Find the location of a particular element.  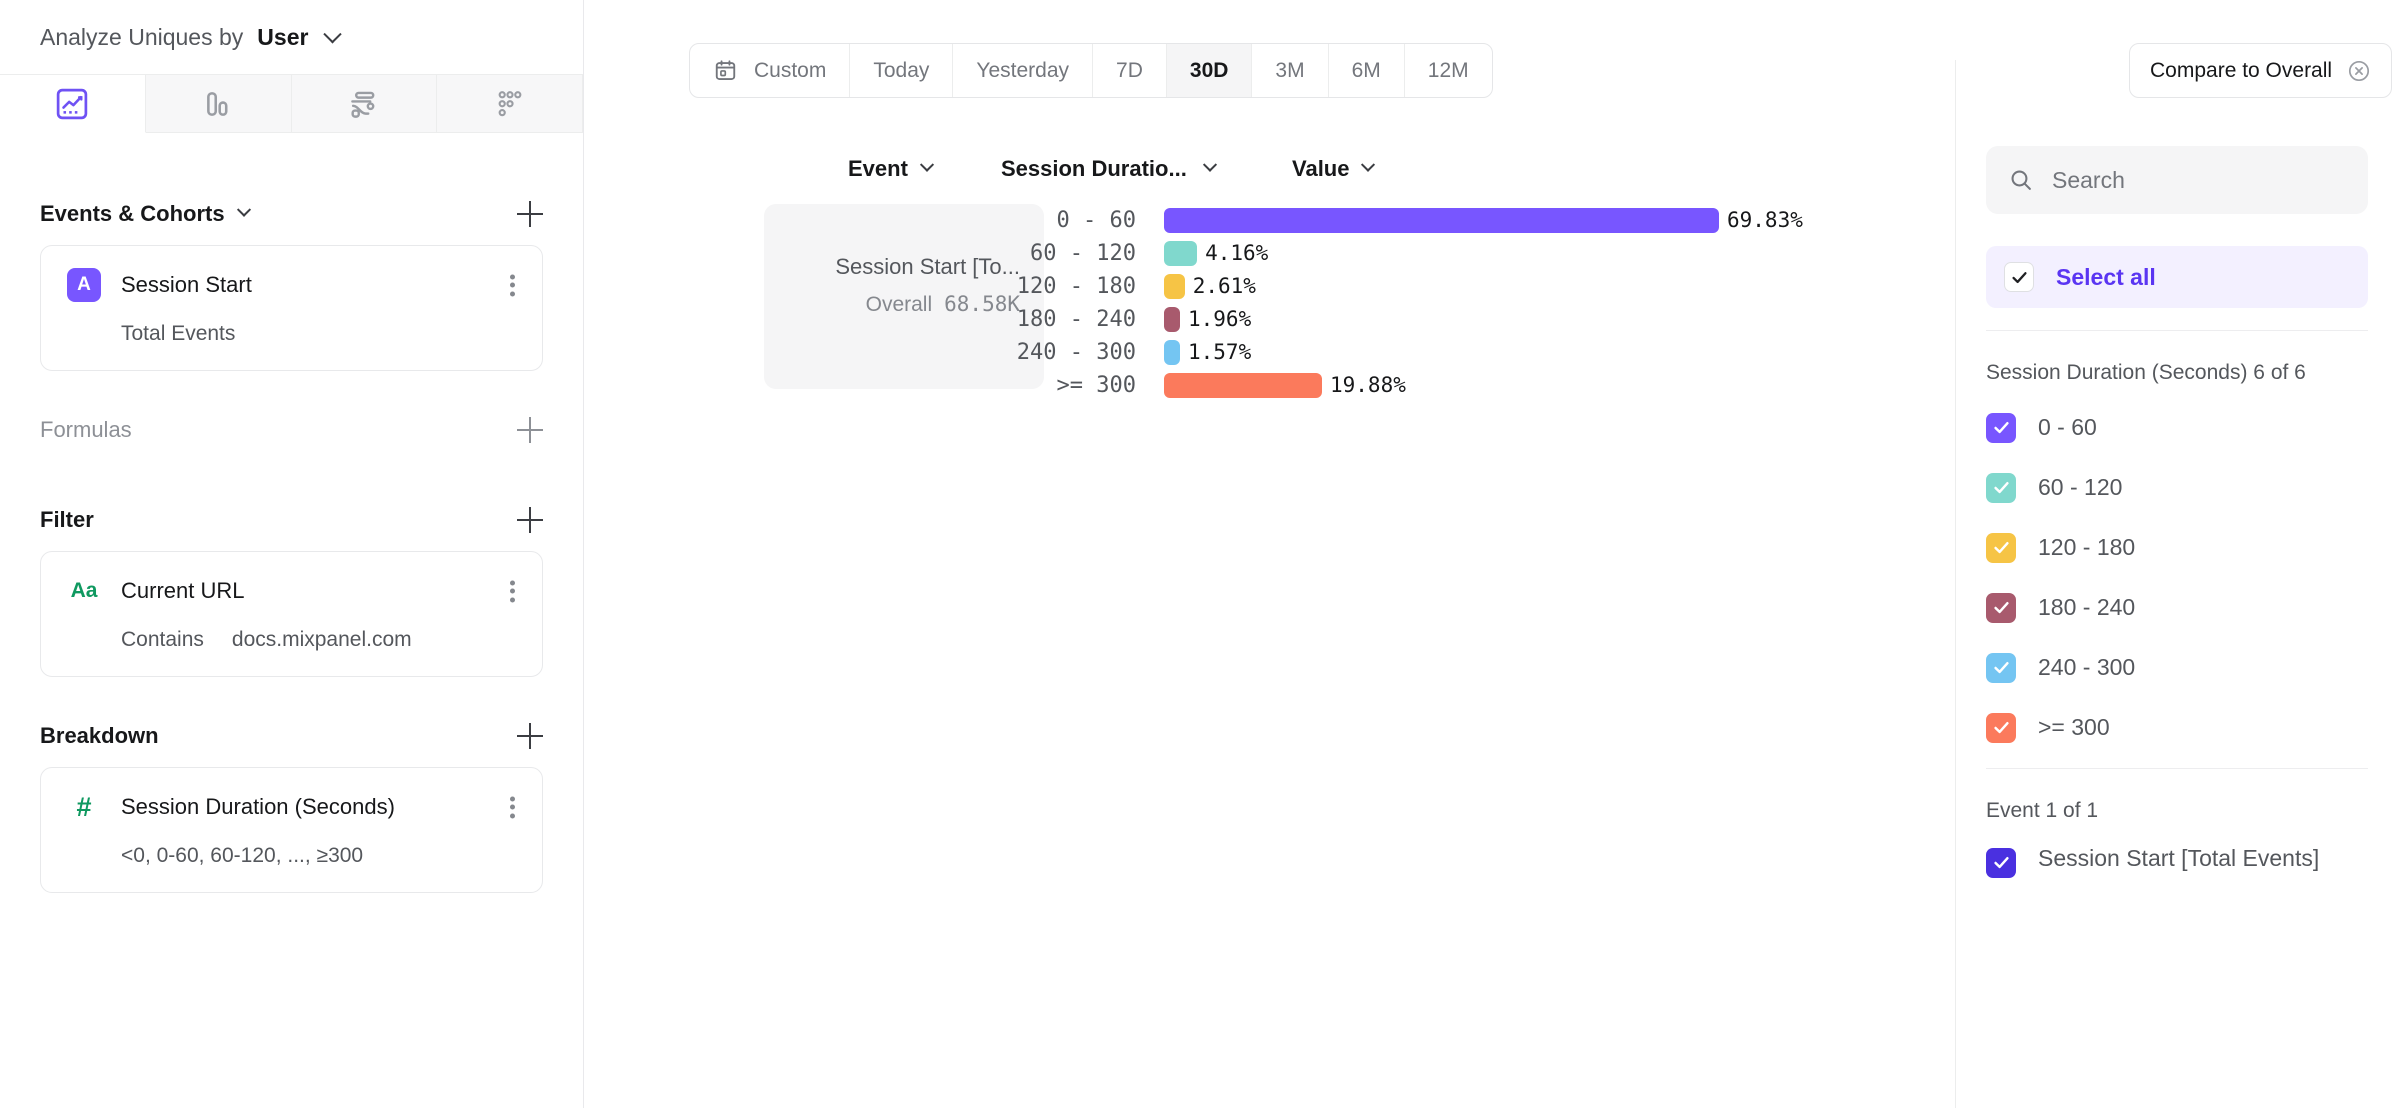

table-row: 0 - 60 69.83% is located at coordinates (1269, 220).